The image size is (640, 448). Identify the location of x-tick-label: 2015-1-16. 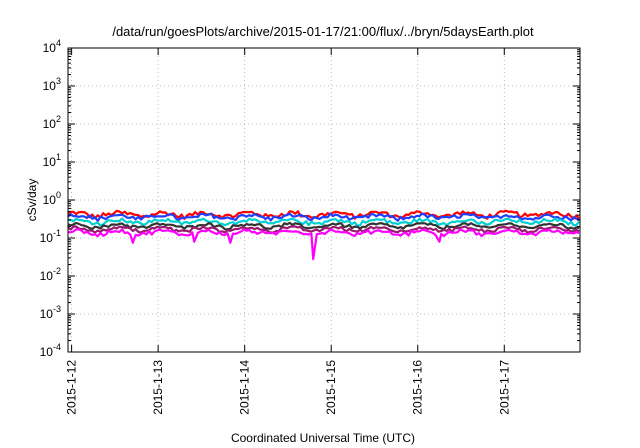
(418, 387).